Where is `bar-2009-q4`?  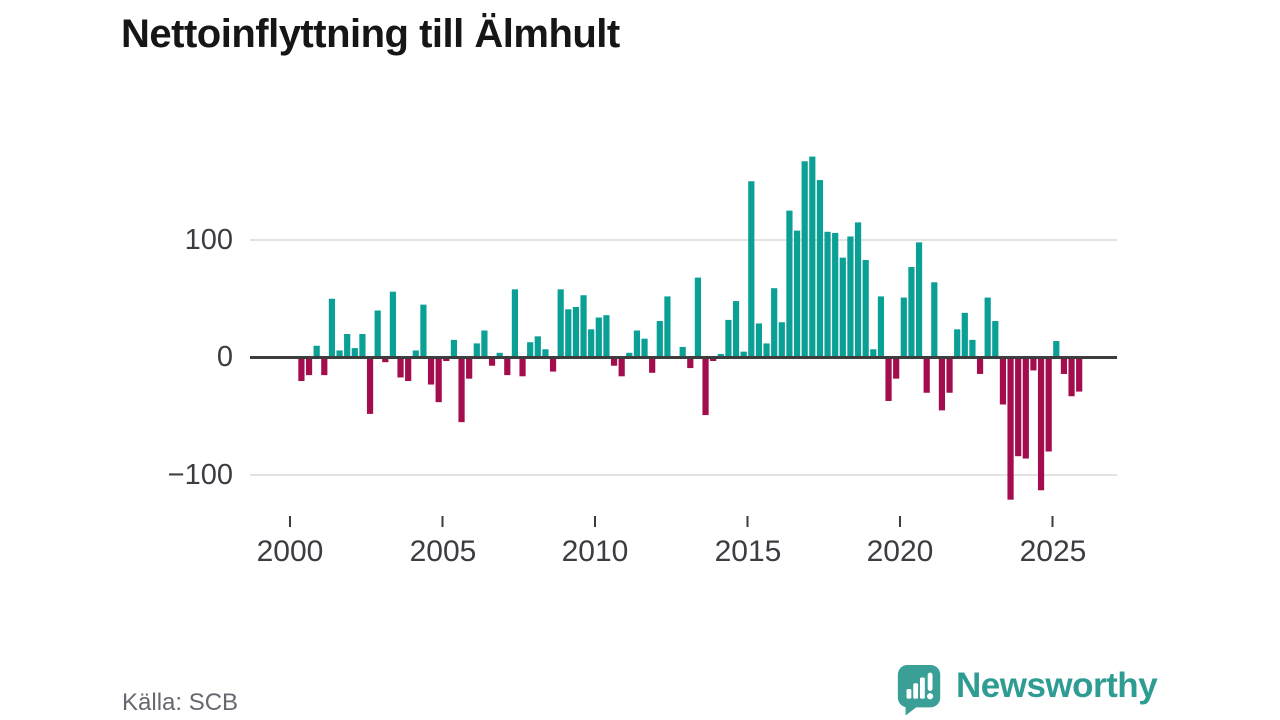 bar-2009-q4 is located at coordinates (591, 343).